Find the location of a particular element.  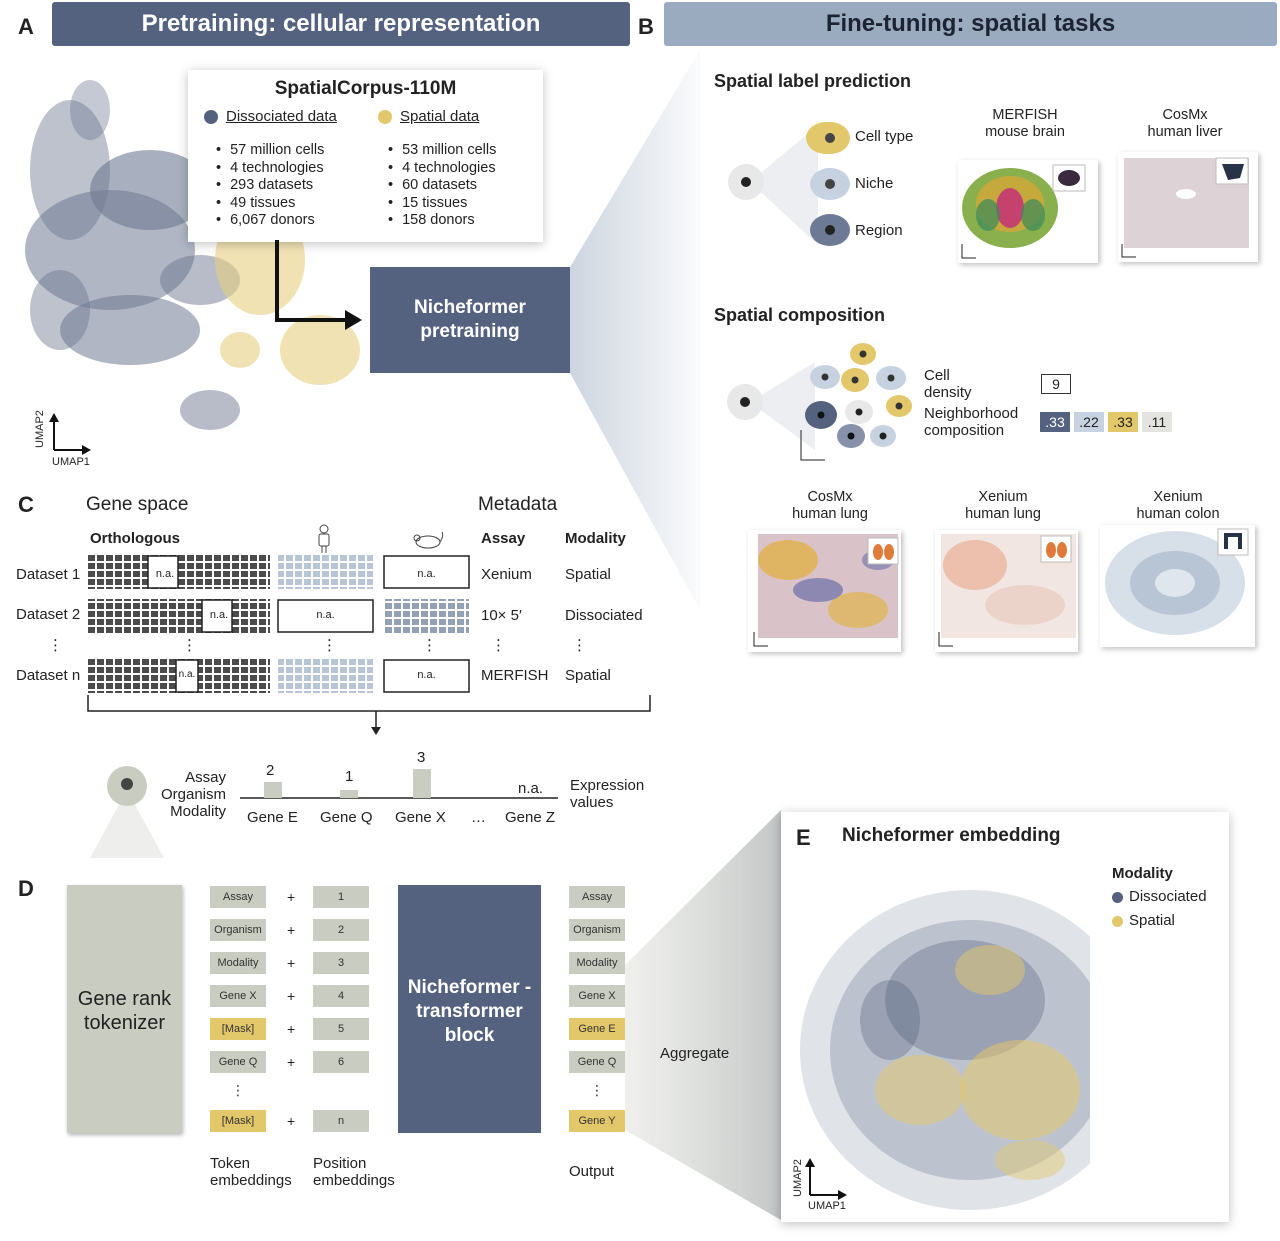

position-embedding: 2 is located at coordinates (341, 930).